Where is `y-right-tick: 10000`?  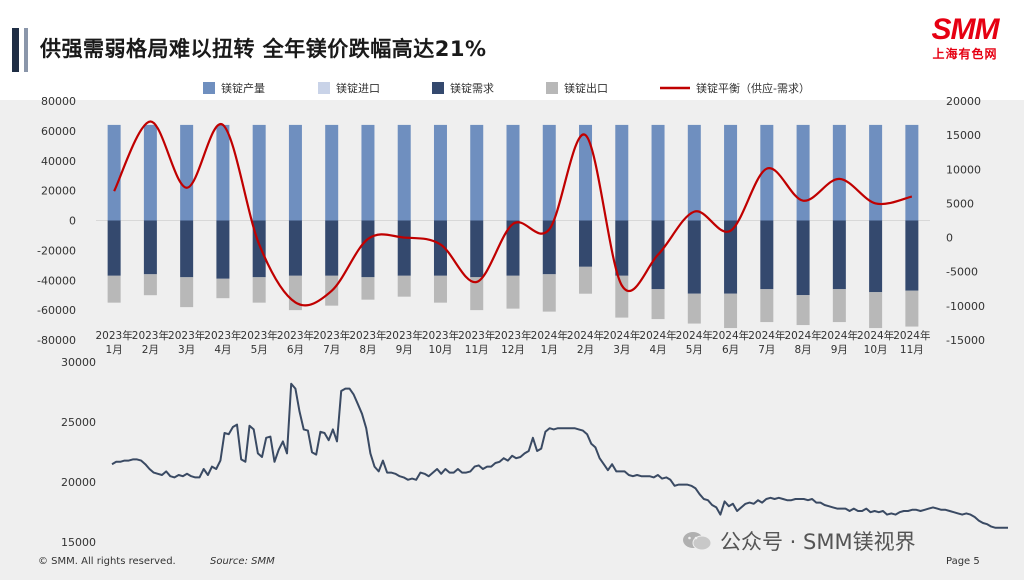 y-right-tick: 10000 is located at coordinates (963, 169).